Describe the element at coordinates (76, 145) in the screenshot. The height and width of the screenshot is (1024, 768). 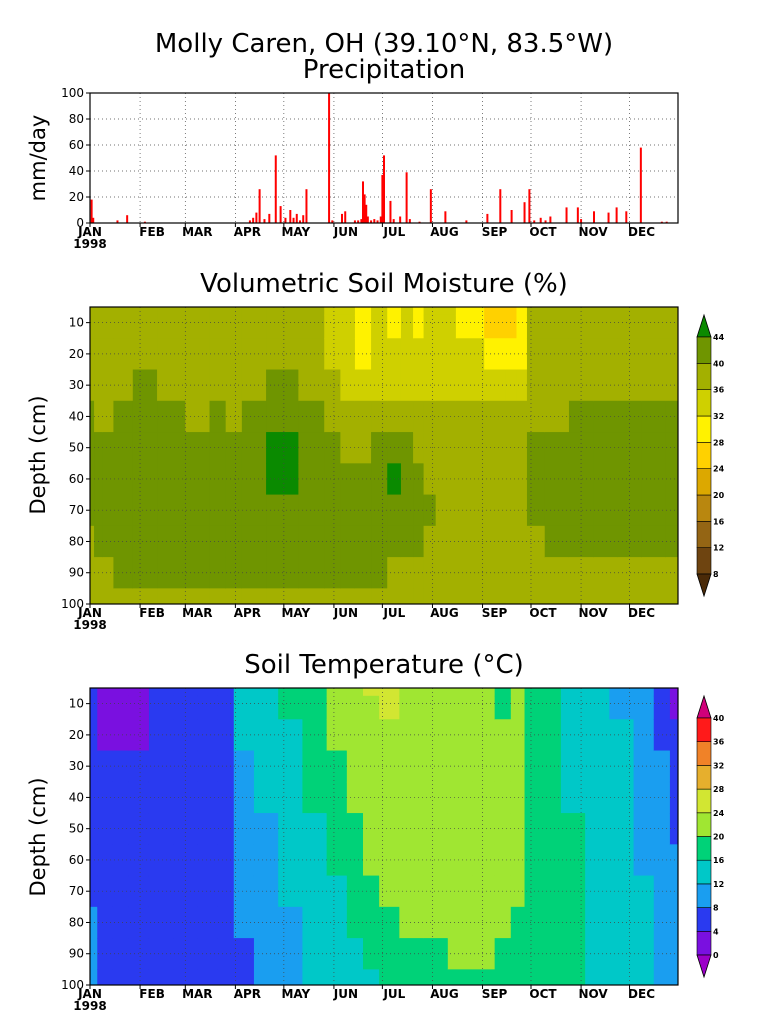
I see `precip-y-tick-label: 60` at that location.